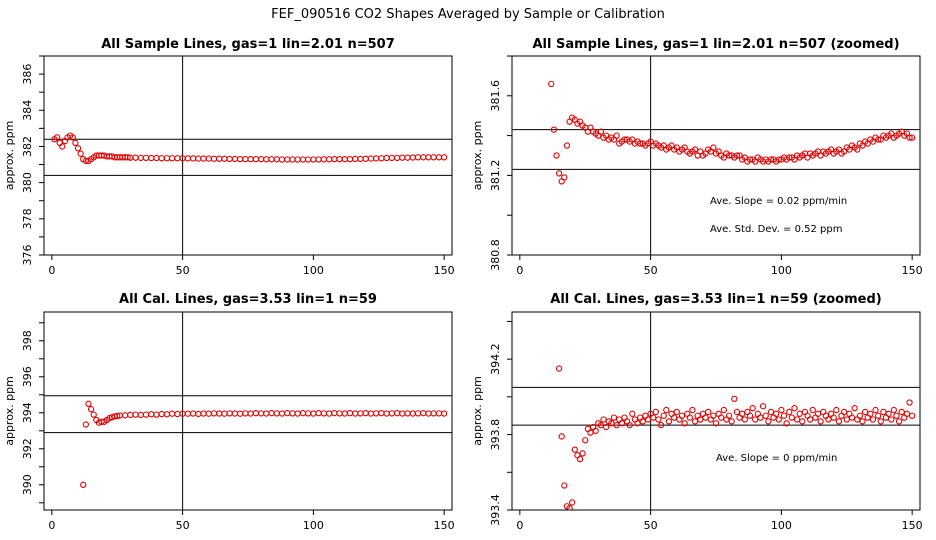 Image resolution: width=936 pixels, height=540 pixels. What do you see at coordinates (27, 376) in the screenshot?
I see `y-tick-label: 396` at bounding box center [27, 376].